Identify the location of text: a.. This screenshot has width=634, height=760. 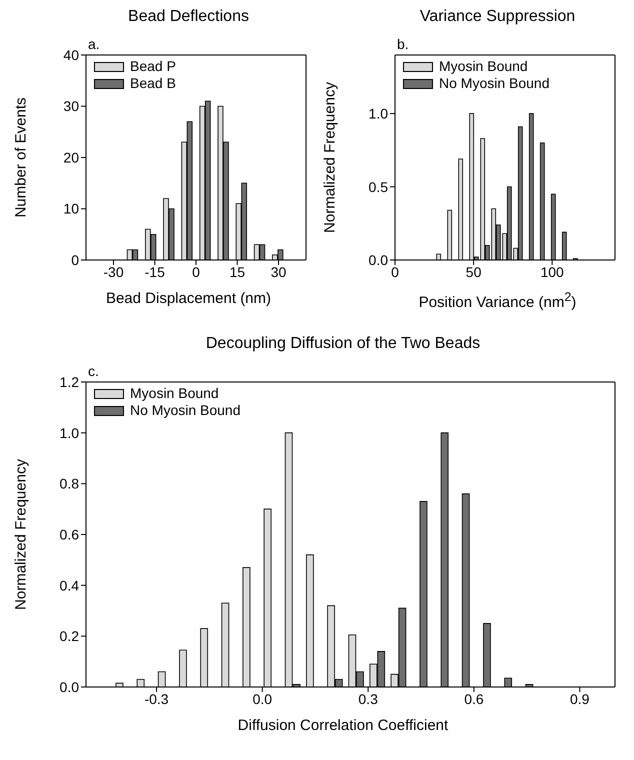
(94, 44).